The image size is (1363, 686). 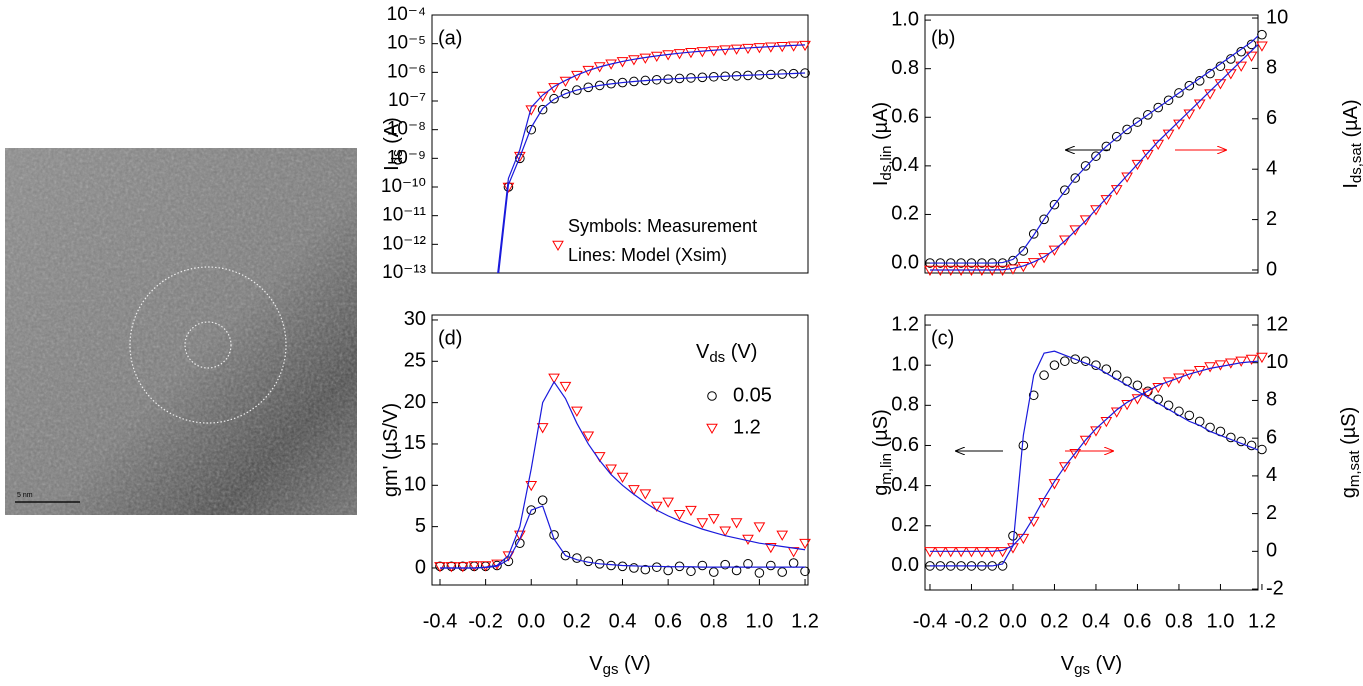 I want to click on y2-axis-label-part: I, so click(x=1351, y=186).